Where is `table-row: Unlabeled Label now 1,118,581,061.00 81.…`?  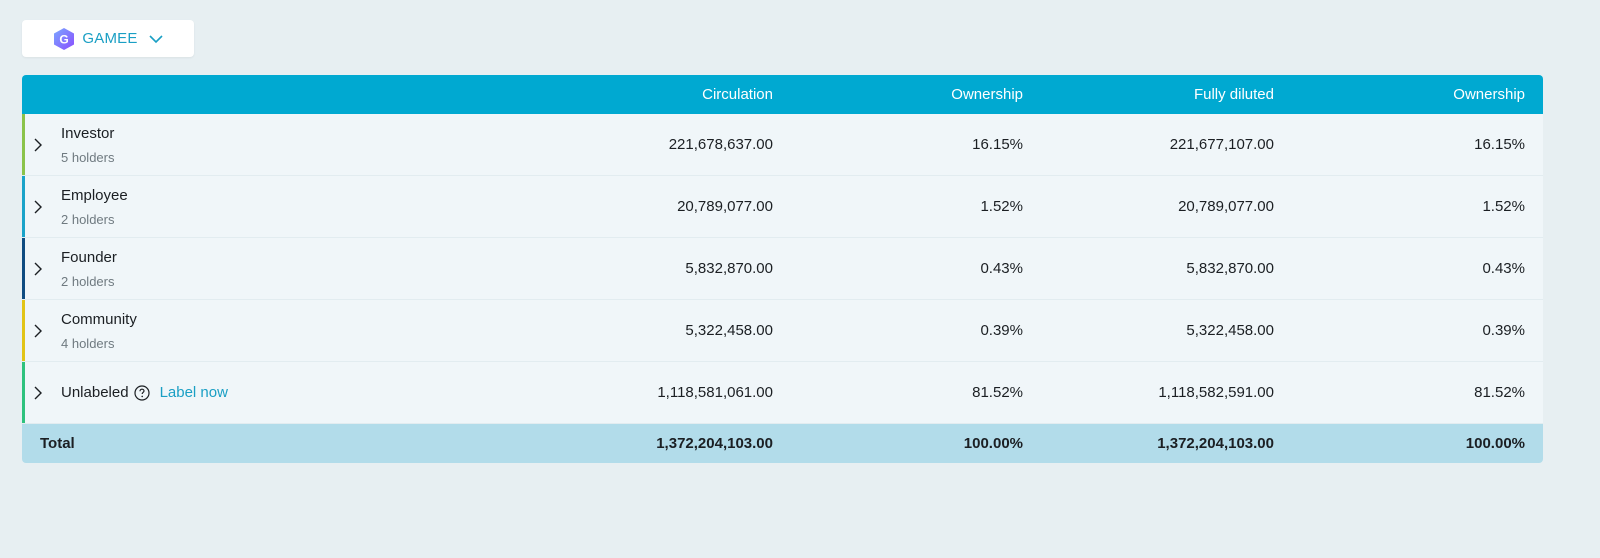
table-row: Unlabeled Label now 1,118,581,061.00 81.… is located at coordinates (782, 393).